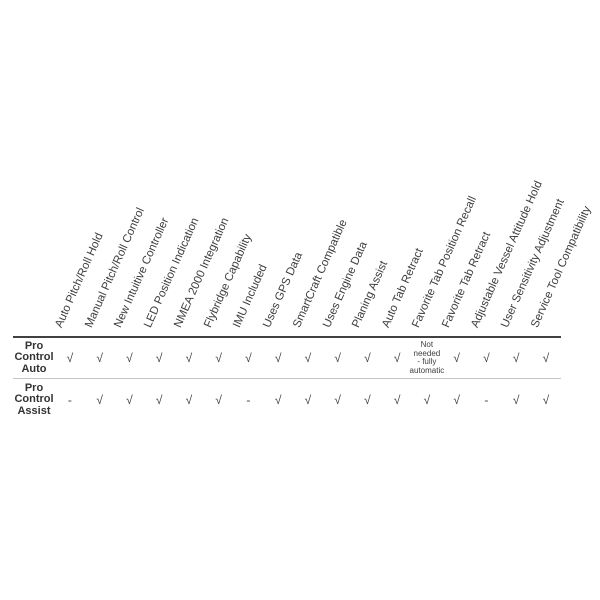  Describe the element at coordinates (427, 357) in the screenshot. I see `cell-note: Not needed - fully automatic` at that location.